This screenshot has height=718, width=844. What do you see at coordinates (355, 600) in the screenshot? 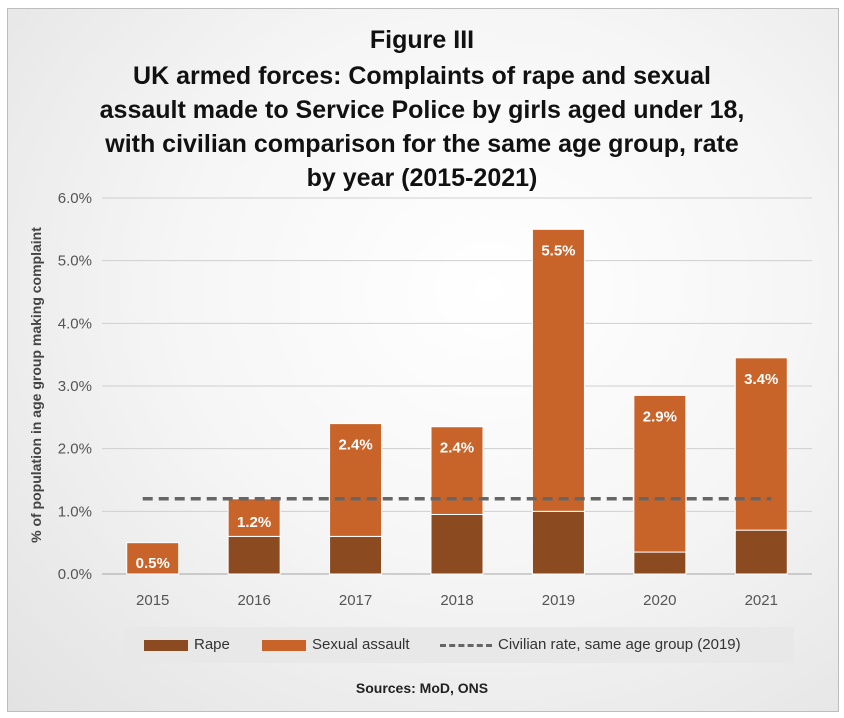
I see `x-tick-label: 2017` at bounding box center [355, 600].